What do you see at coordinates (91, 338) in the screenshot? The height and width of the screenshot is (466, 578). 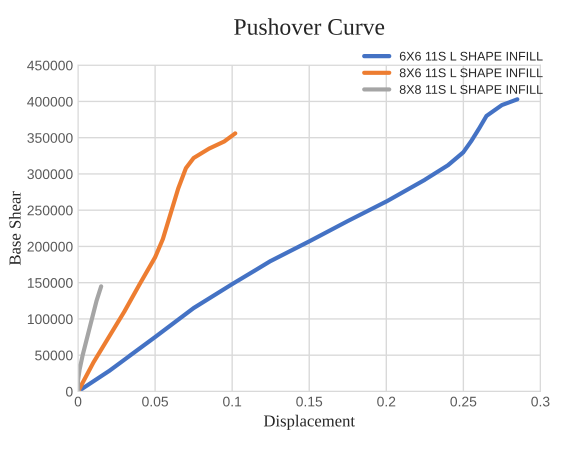 I see `line-series` at bounding box center [91, 338].